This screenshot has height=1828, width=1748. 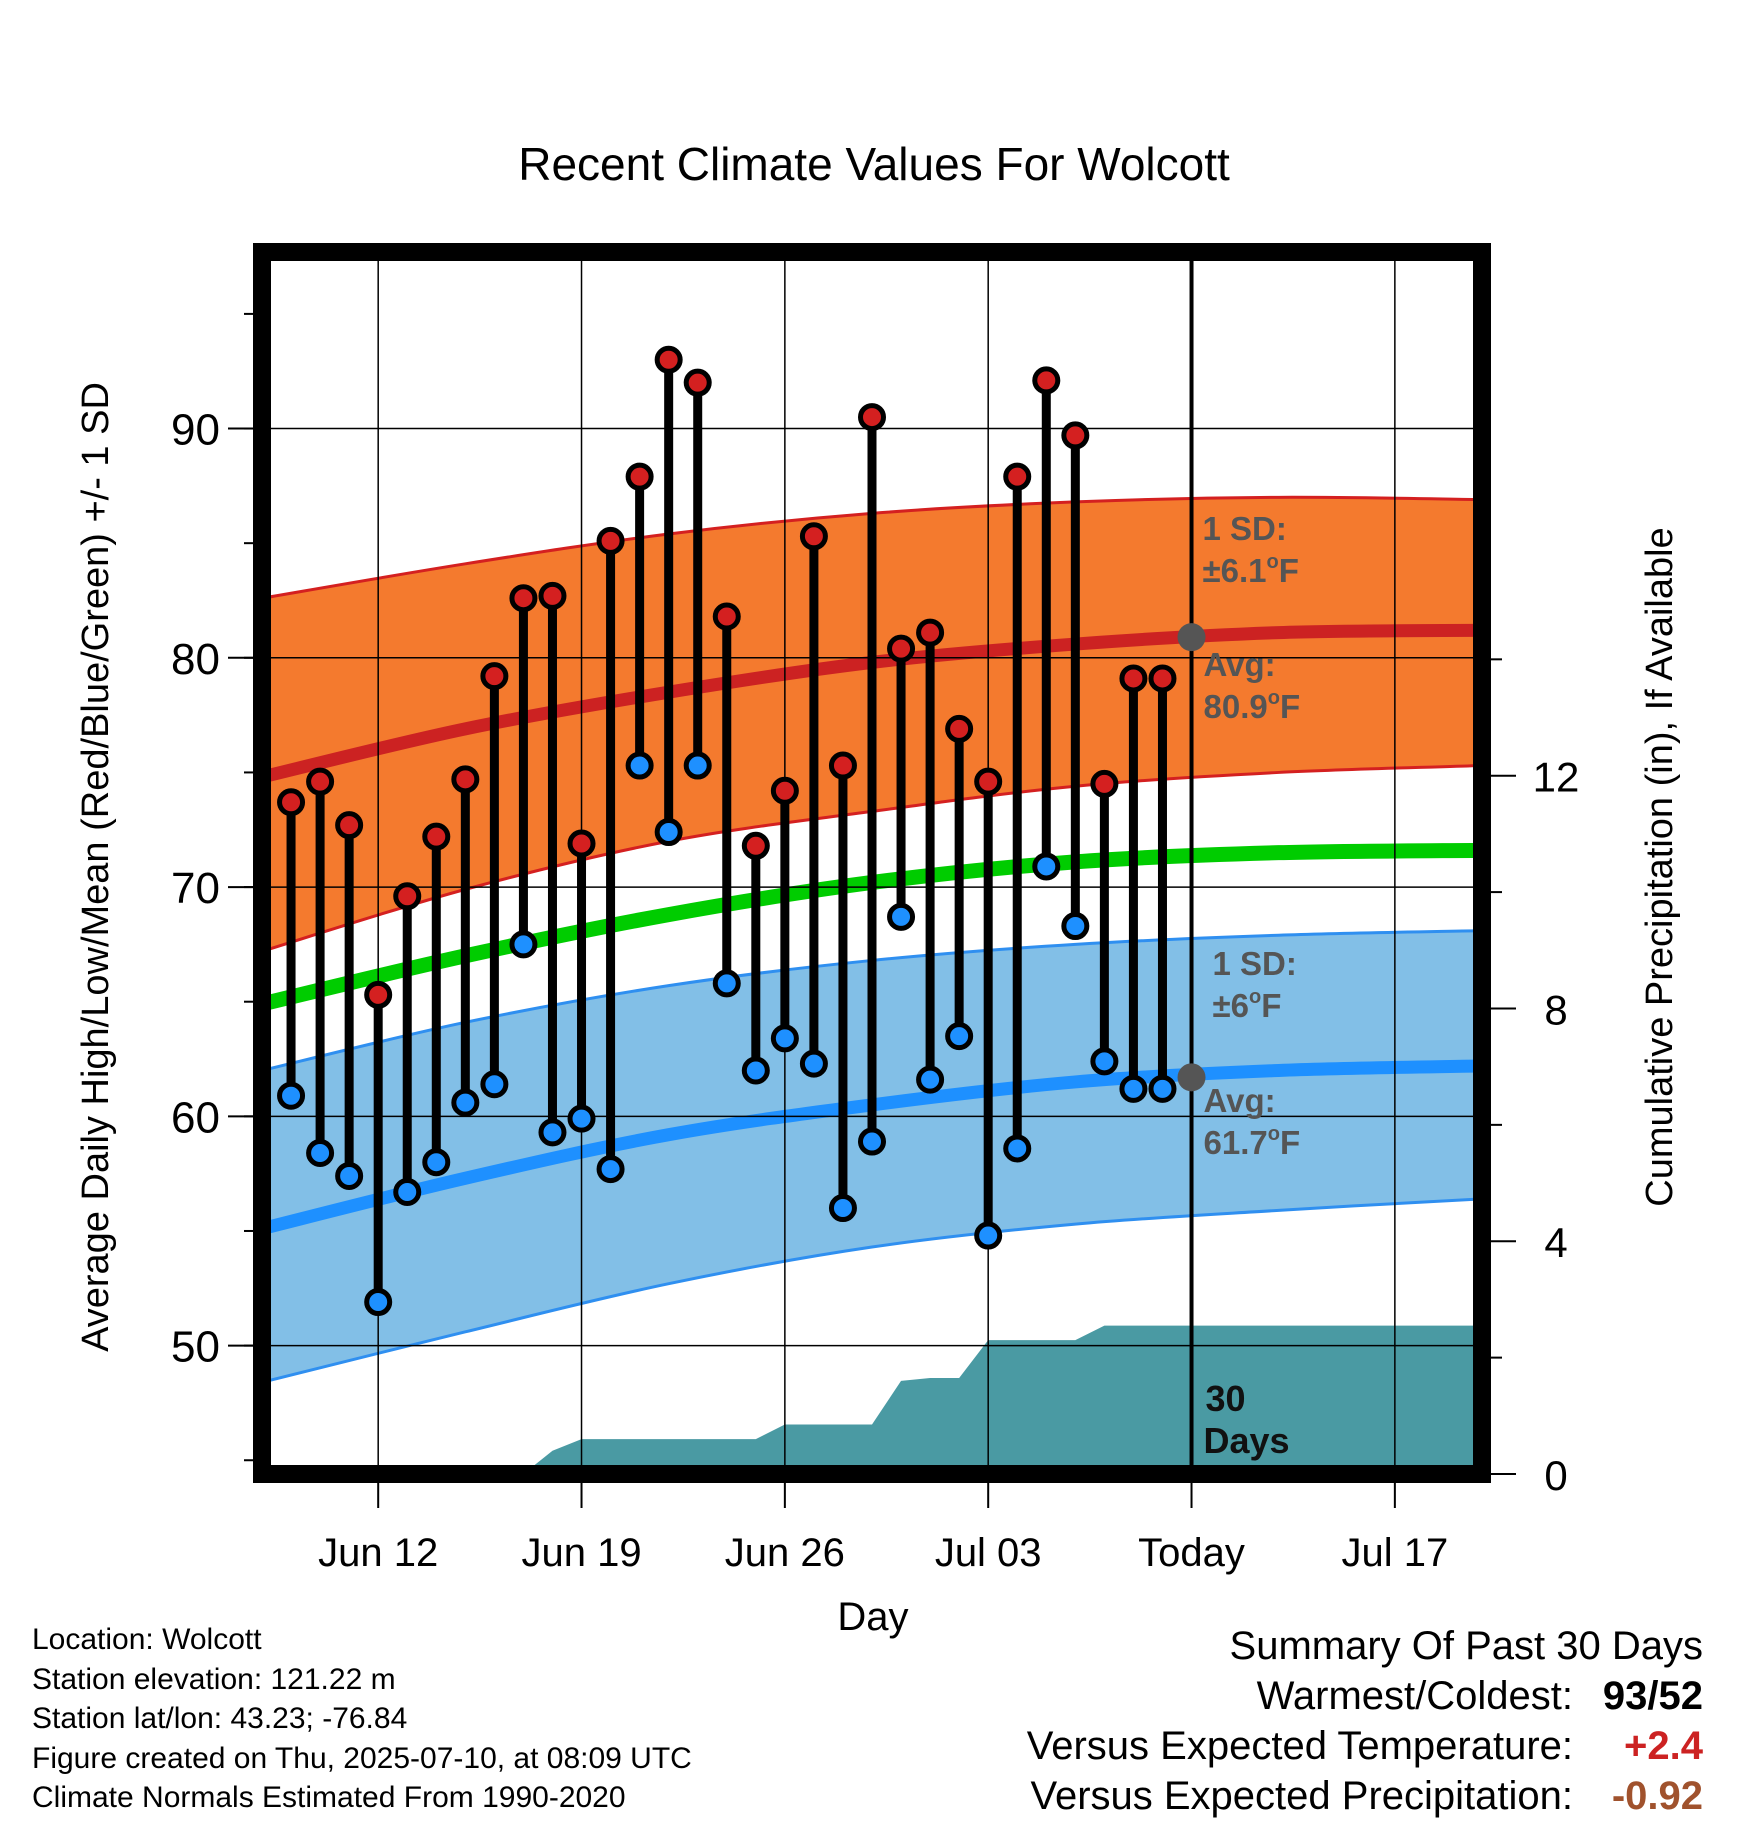 I want to click on high-sd-annotation-unit: F, so click(x=1289, y=570).